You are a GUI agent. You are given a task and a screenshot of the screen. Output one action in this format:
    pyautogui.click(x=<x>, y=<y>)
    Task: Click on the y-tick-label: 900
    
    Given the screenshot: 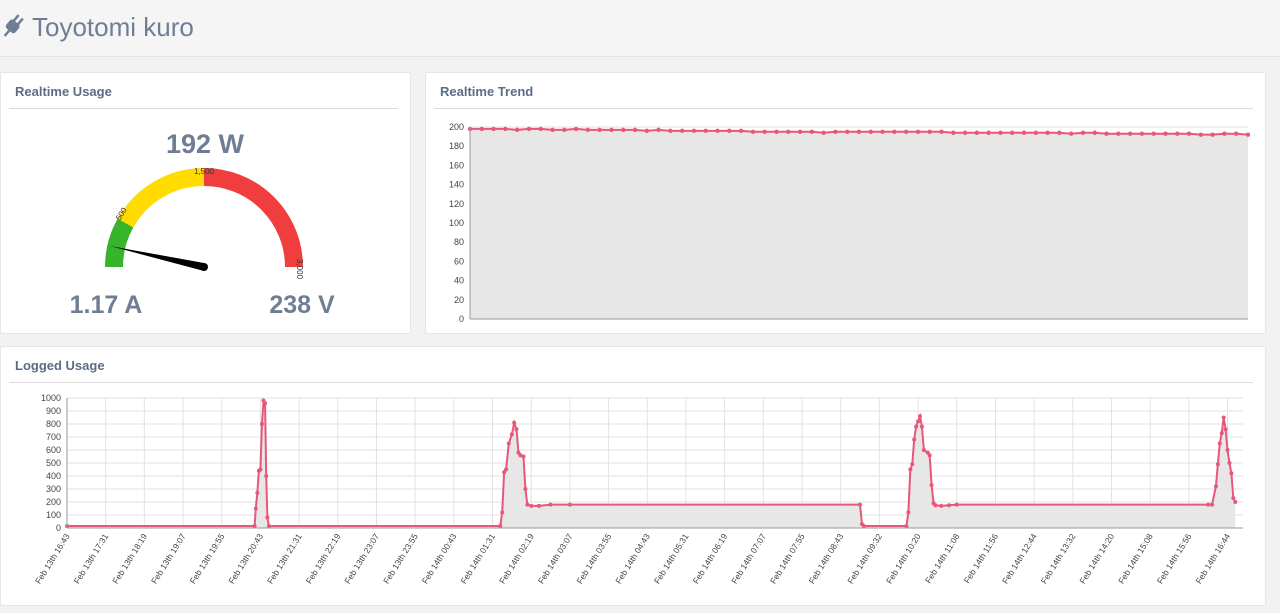 What is the action you would take?
    pyautogui.click(x=53, y=411)
    